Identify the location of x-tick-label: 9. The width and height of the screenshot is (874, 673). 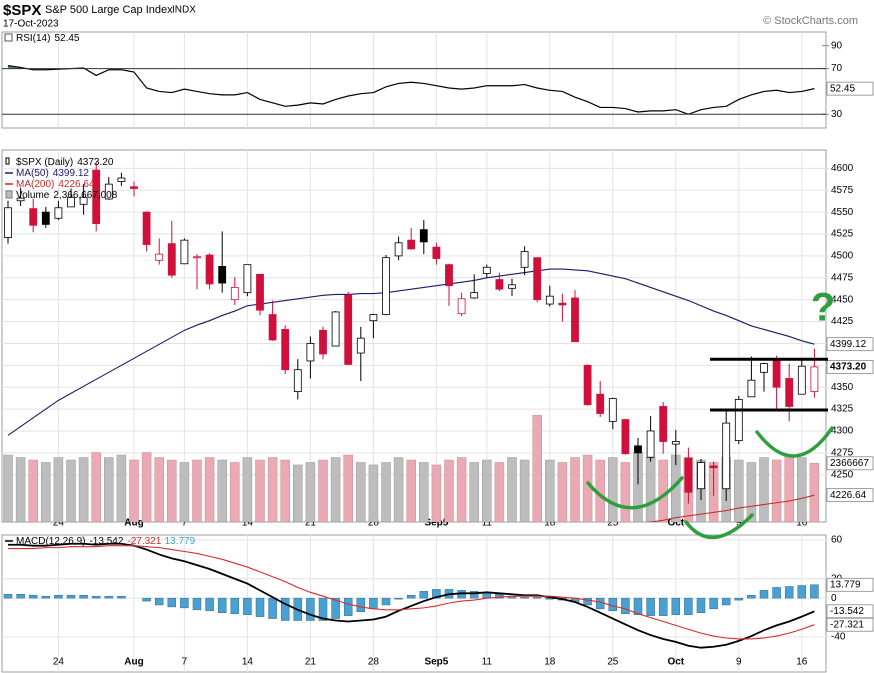
(739, 523).